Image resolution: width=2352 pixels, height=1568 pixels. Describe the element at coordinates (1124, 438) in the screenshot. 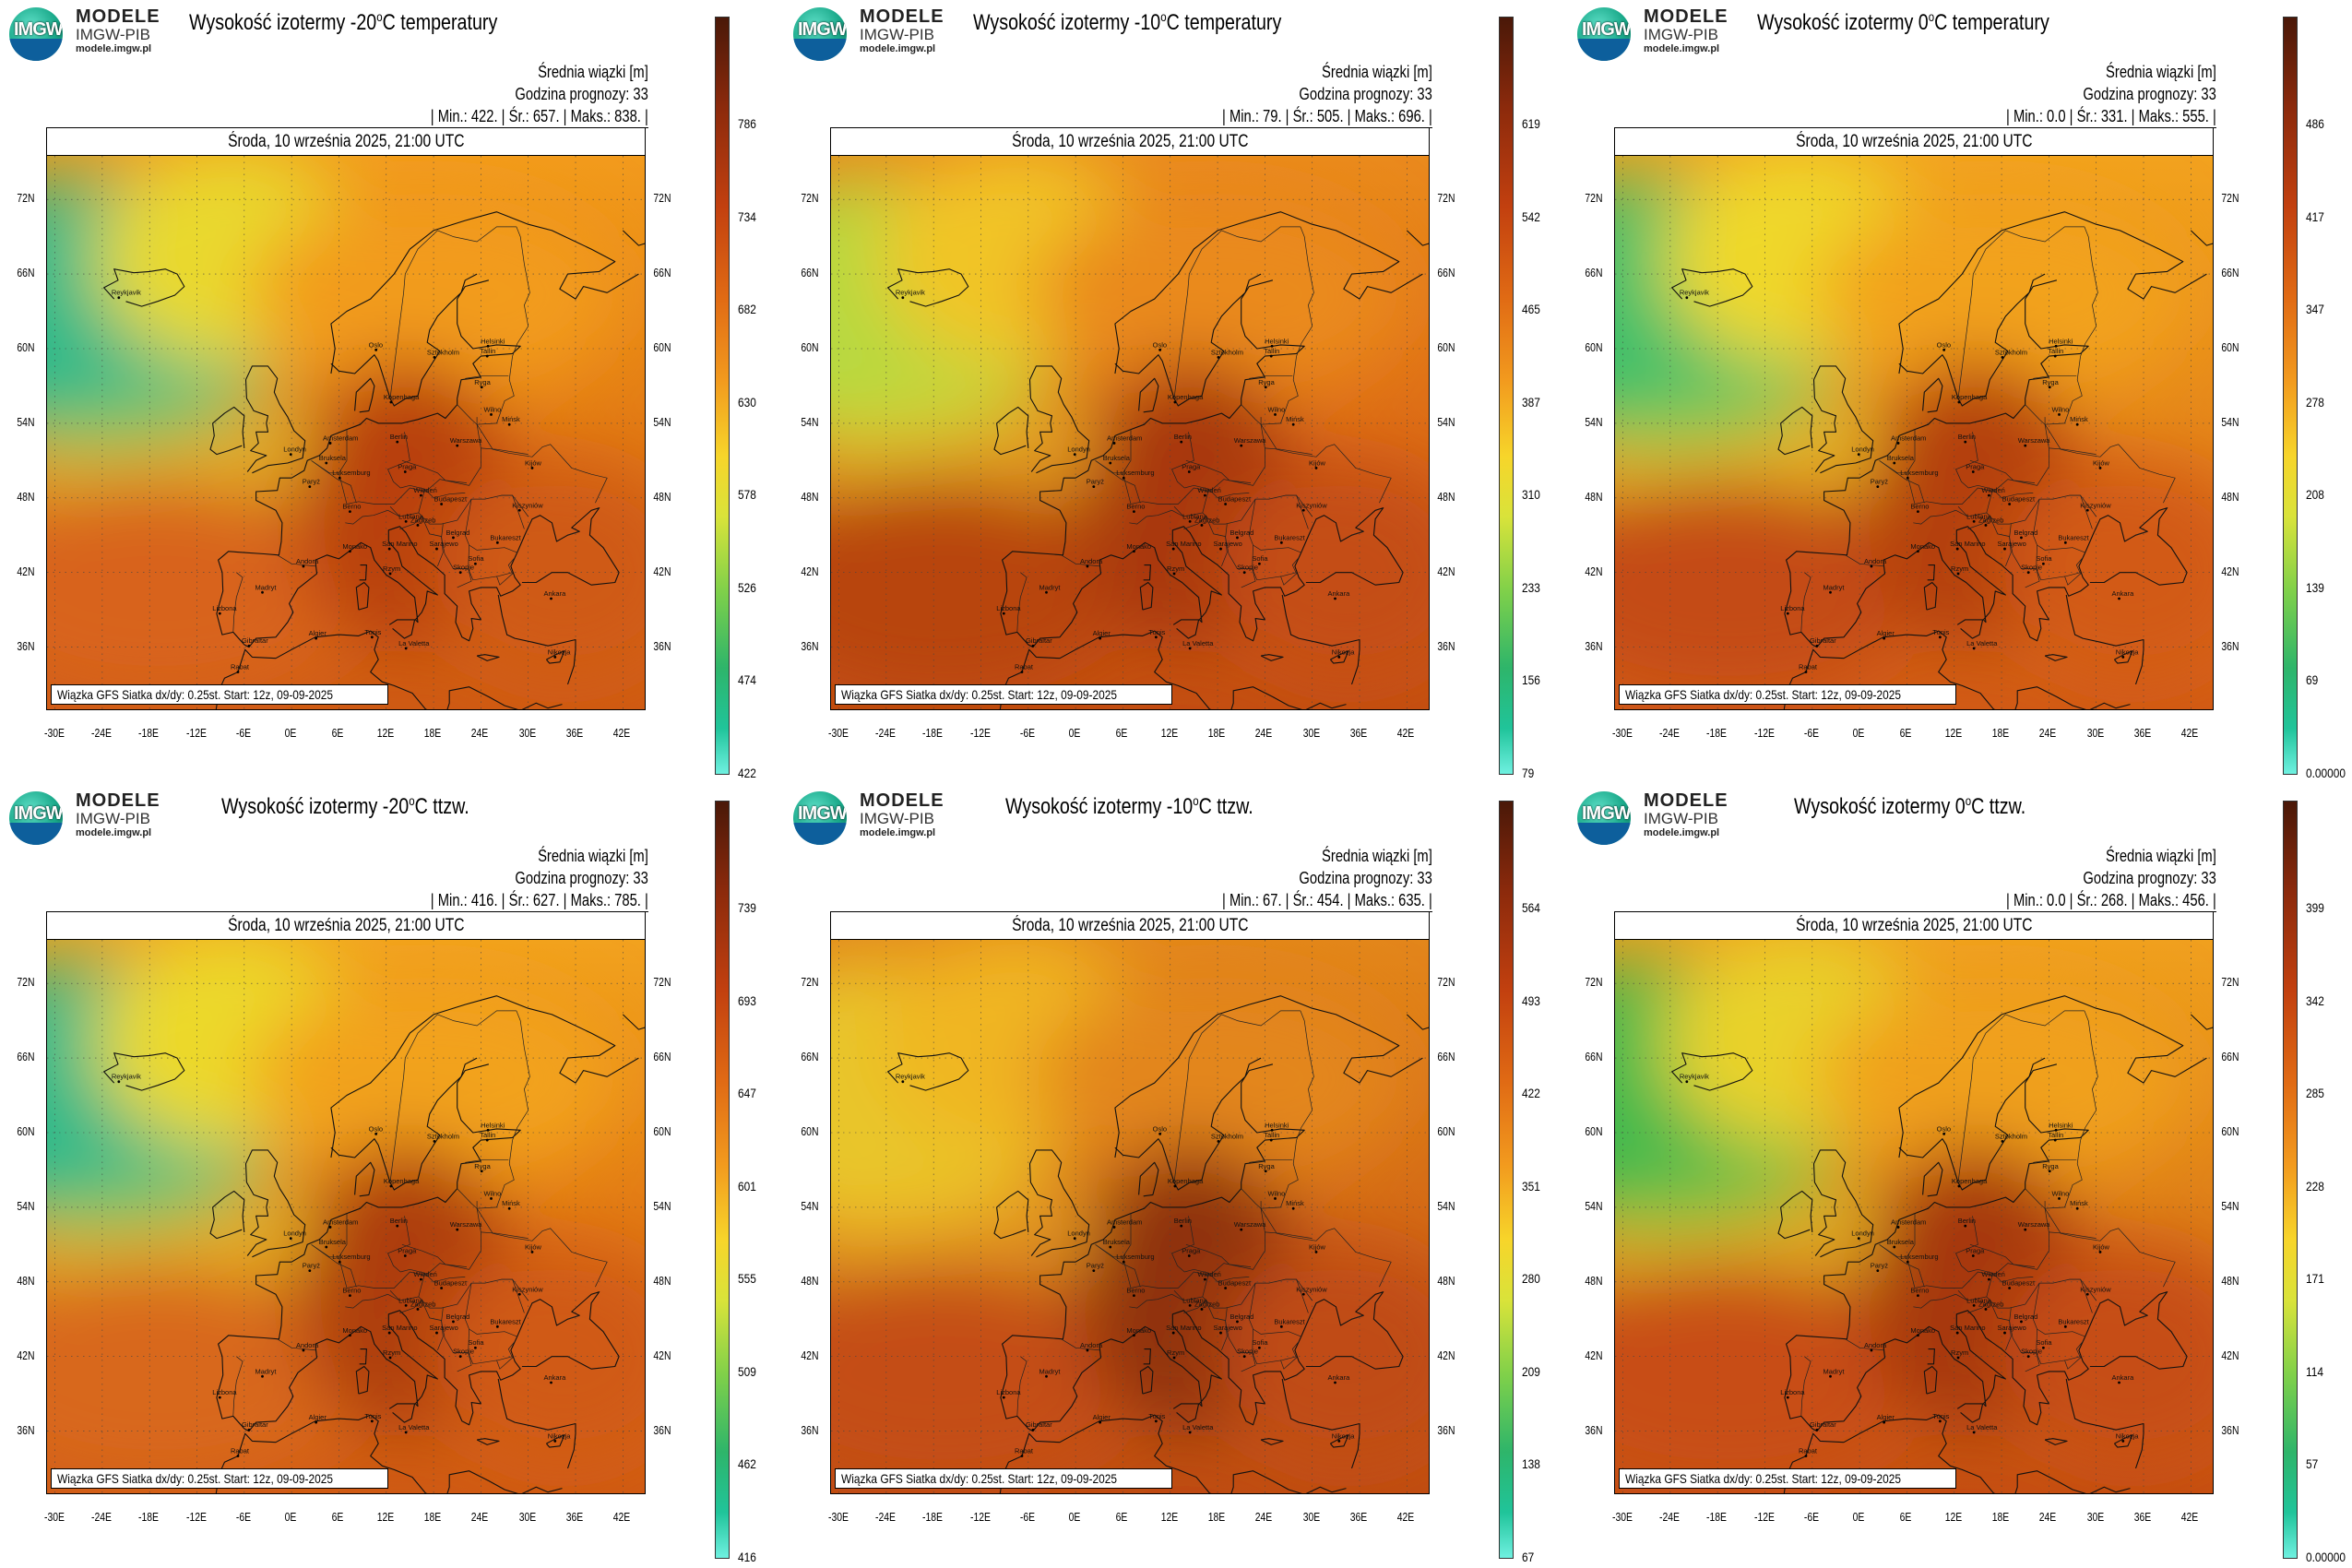

I see `city-label: Amsterdam` at that location.